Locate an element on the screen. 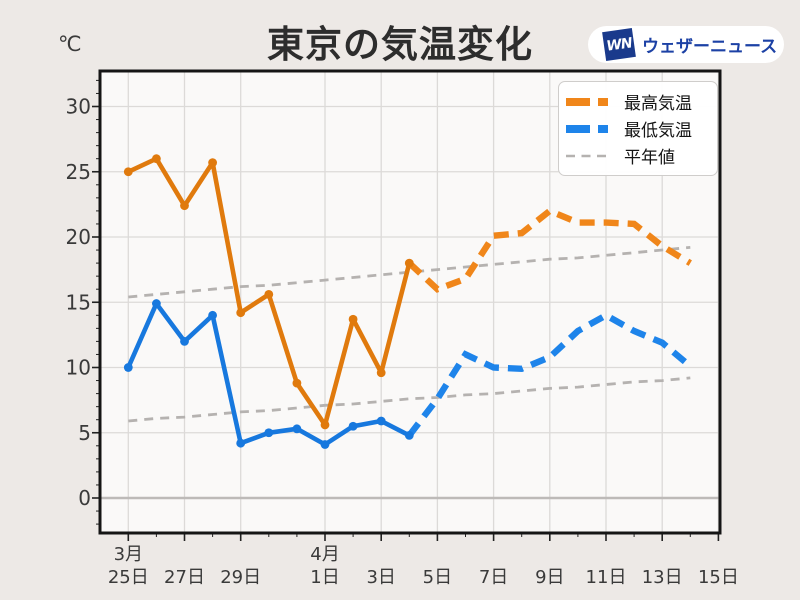  legend-item-max-temp: 最高気温 is located at coordinates (637, 101).